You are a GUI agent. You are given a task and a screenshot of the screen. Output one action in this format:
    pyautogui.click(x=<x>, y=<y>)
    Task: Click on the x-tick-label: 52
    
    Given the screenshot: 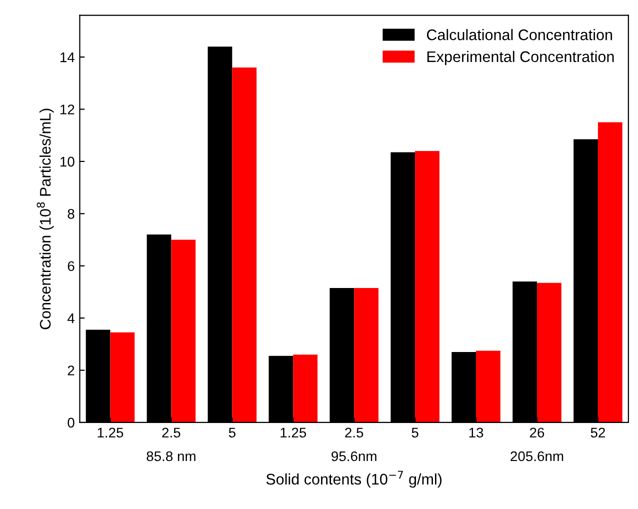 What is the action you would take?
    pyautogui.click(x=597, y=433)
    